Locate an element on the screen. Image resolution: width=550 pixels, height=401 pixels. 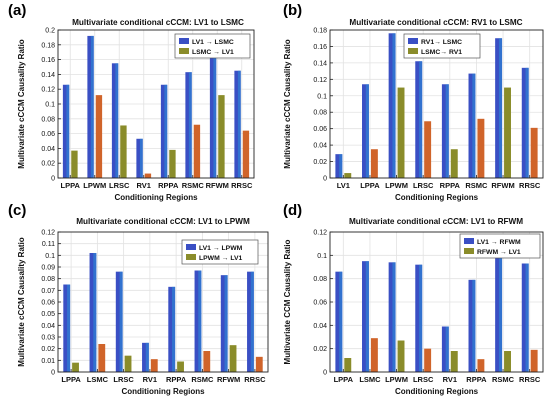
legend: LV1 → LSMC LSMC → LV1 is located at coordinates (212, 46).